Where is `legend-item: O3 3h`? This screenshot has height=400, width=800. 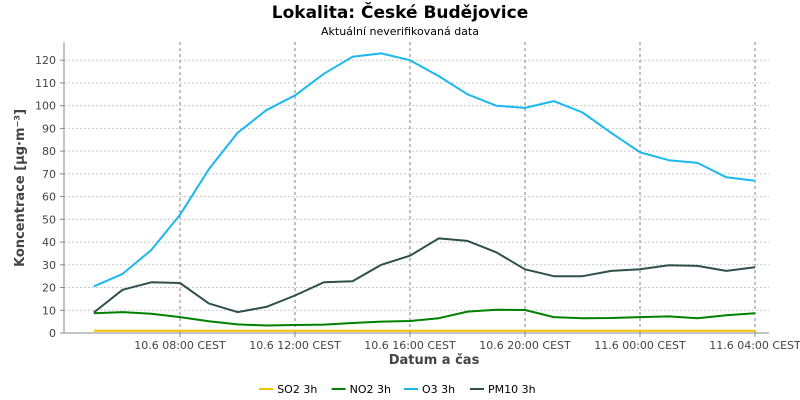 legend-item: O3 3h is located at coordinates (429, 389).